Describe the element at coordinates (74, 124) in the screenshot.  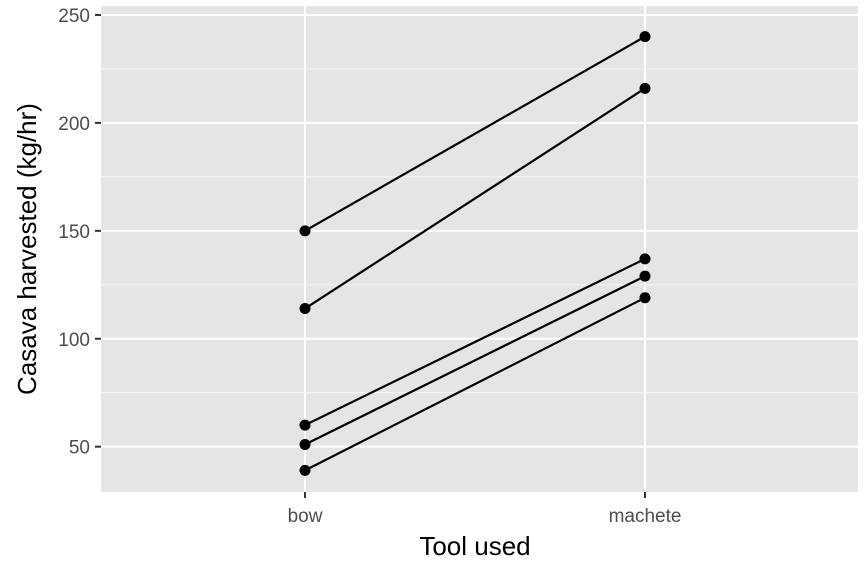
I see `y-tick-label: 200` at that location.